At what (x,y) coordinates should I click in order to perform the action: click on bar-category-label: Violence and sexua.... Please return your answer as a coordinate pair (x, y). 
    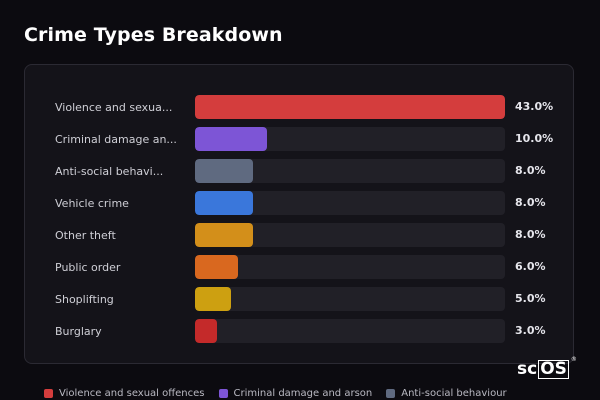
    Looking at the image, I should click on (114, 107).